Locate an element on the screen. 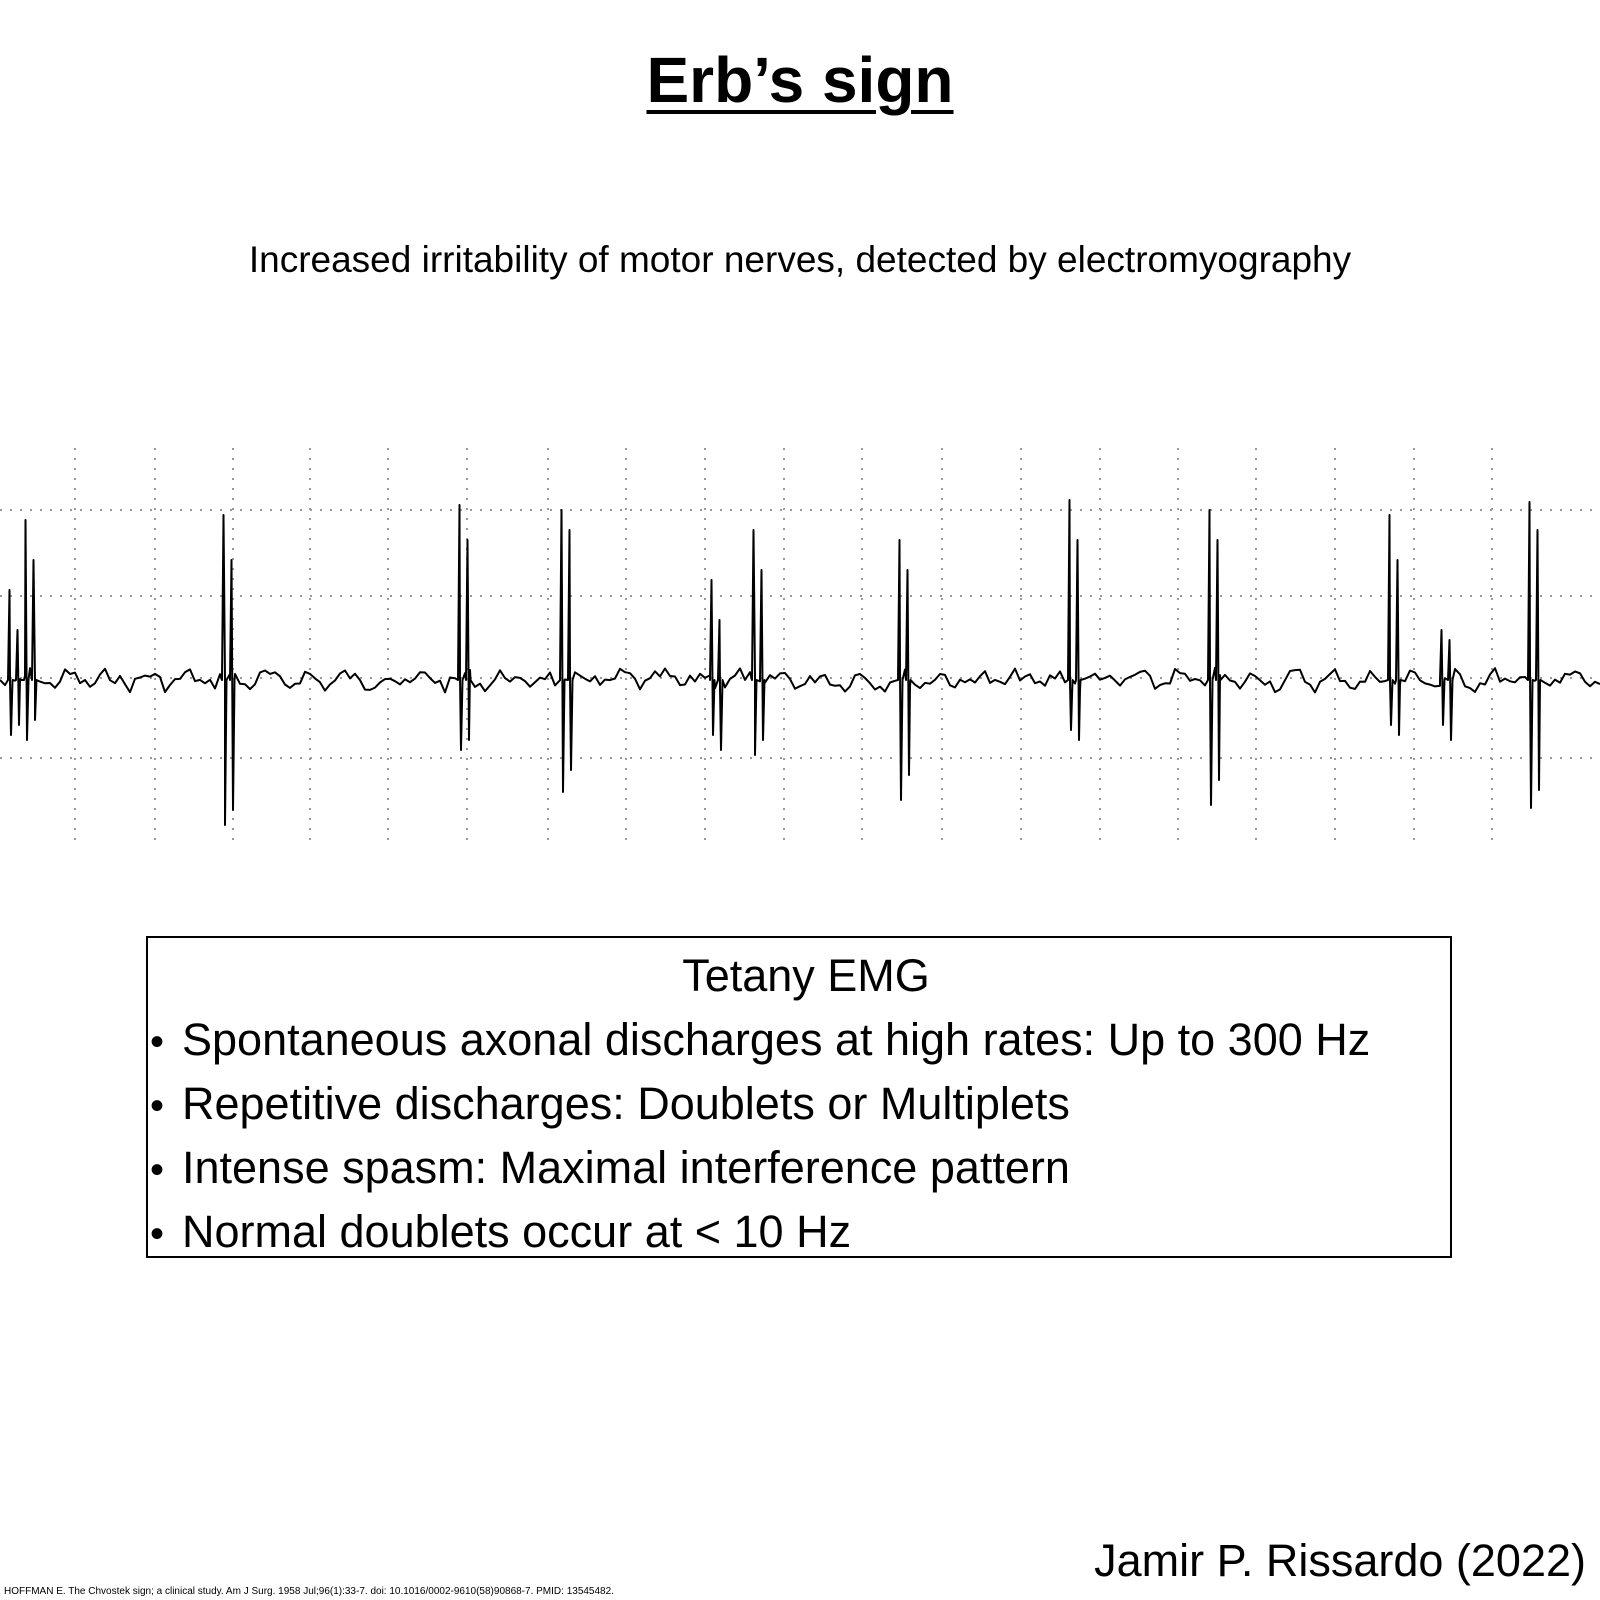  bullet-text: Normal doublets occur at < 10 Hz is located at coordinates (517, 1231).